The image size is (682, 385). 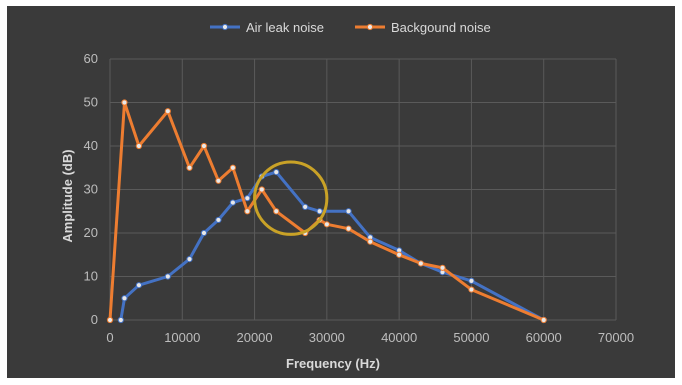 I want to click on y-tick-label: 0, so click(x=94, y=319).